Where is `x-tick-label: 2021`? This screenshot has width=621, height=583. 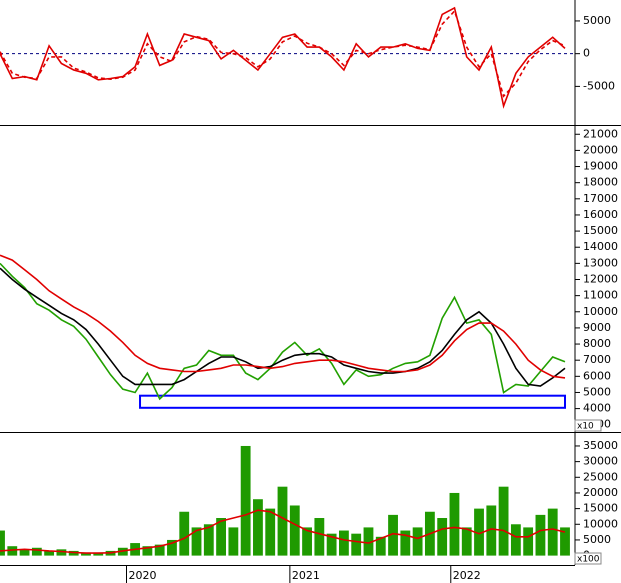
x-tick-label: 2021 is located at coordinates (306, 575).